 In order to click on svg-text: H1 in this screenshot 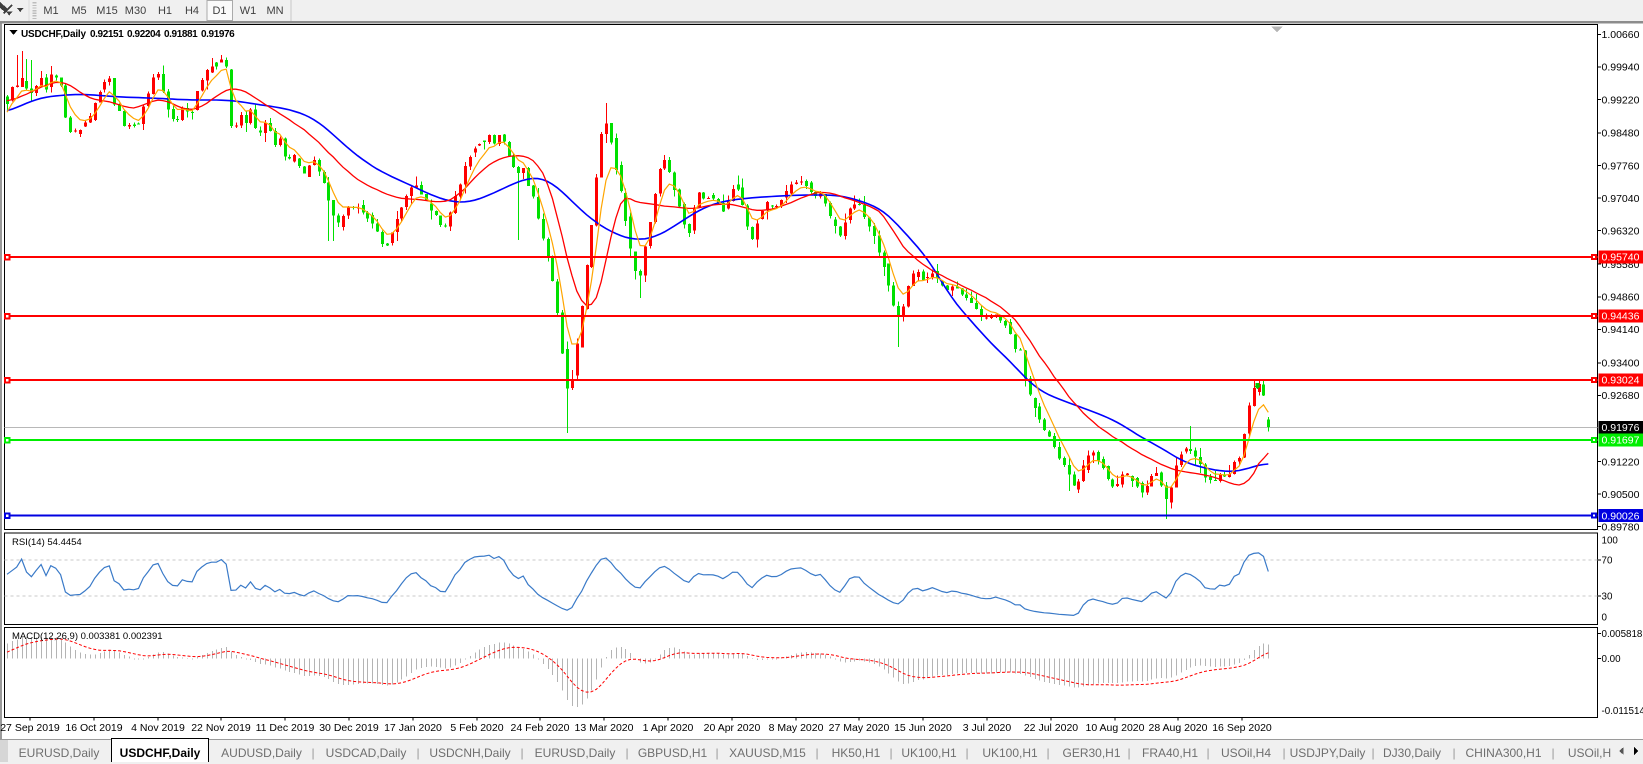, I will do `click(165, 11)`.